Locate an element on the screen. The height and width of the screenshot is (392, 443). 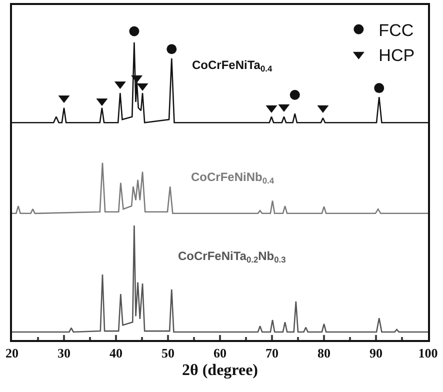
annotation: CoCrFeNiTa$_{0.4}$ is located at coordinates (232, 66).